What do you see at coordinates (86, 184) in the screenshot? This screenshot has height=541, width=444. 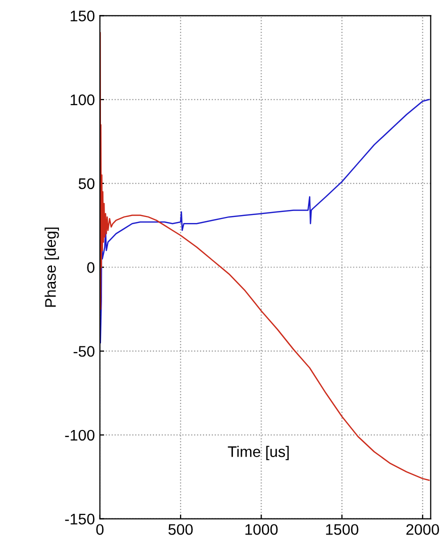 I see `y-tick-label: 50` at bounding box center [86, 184].